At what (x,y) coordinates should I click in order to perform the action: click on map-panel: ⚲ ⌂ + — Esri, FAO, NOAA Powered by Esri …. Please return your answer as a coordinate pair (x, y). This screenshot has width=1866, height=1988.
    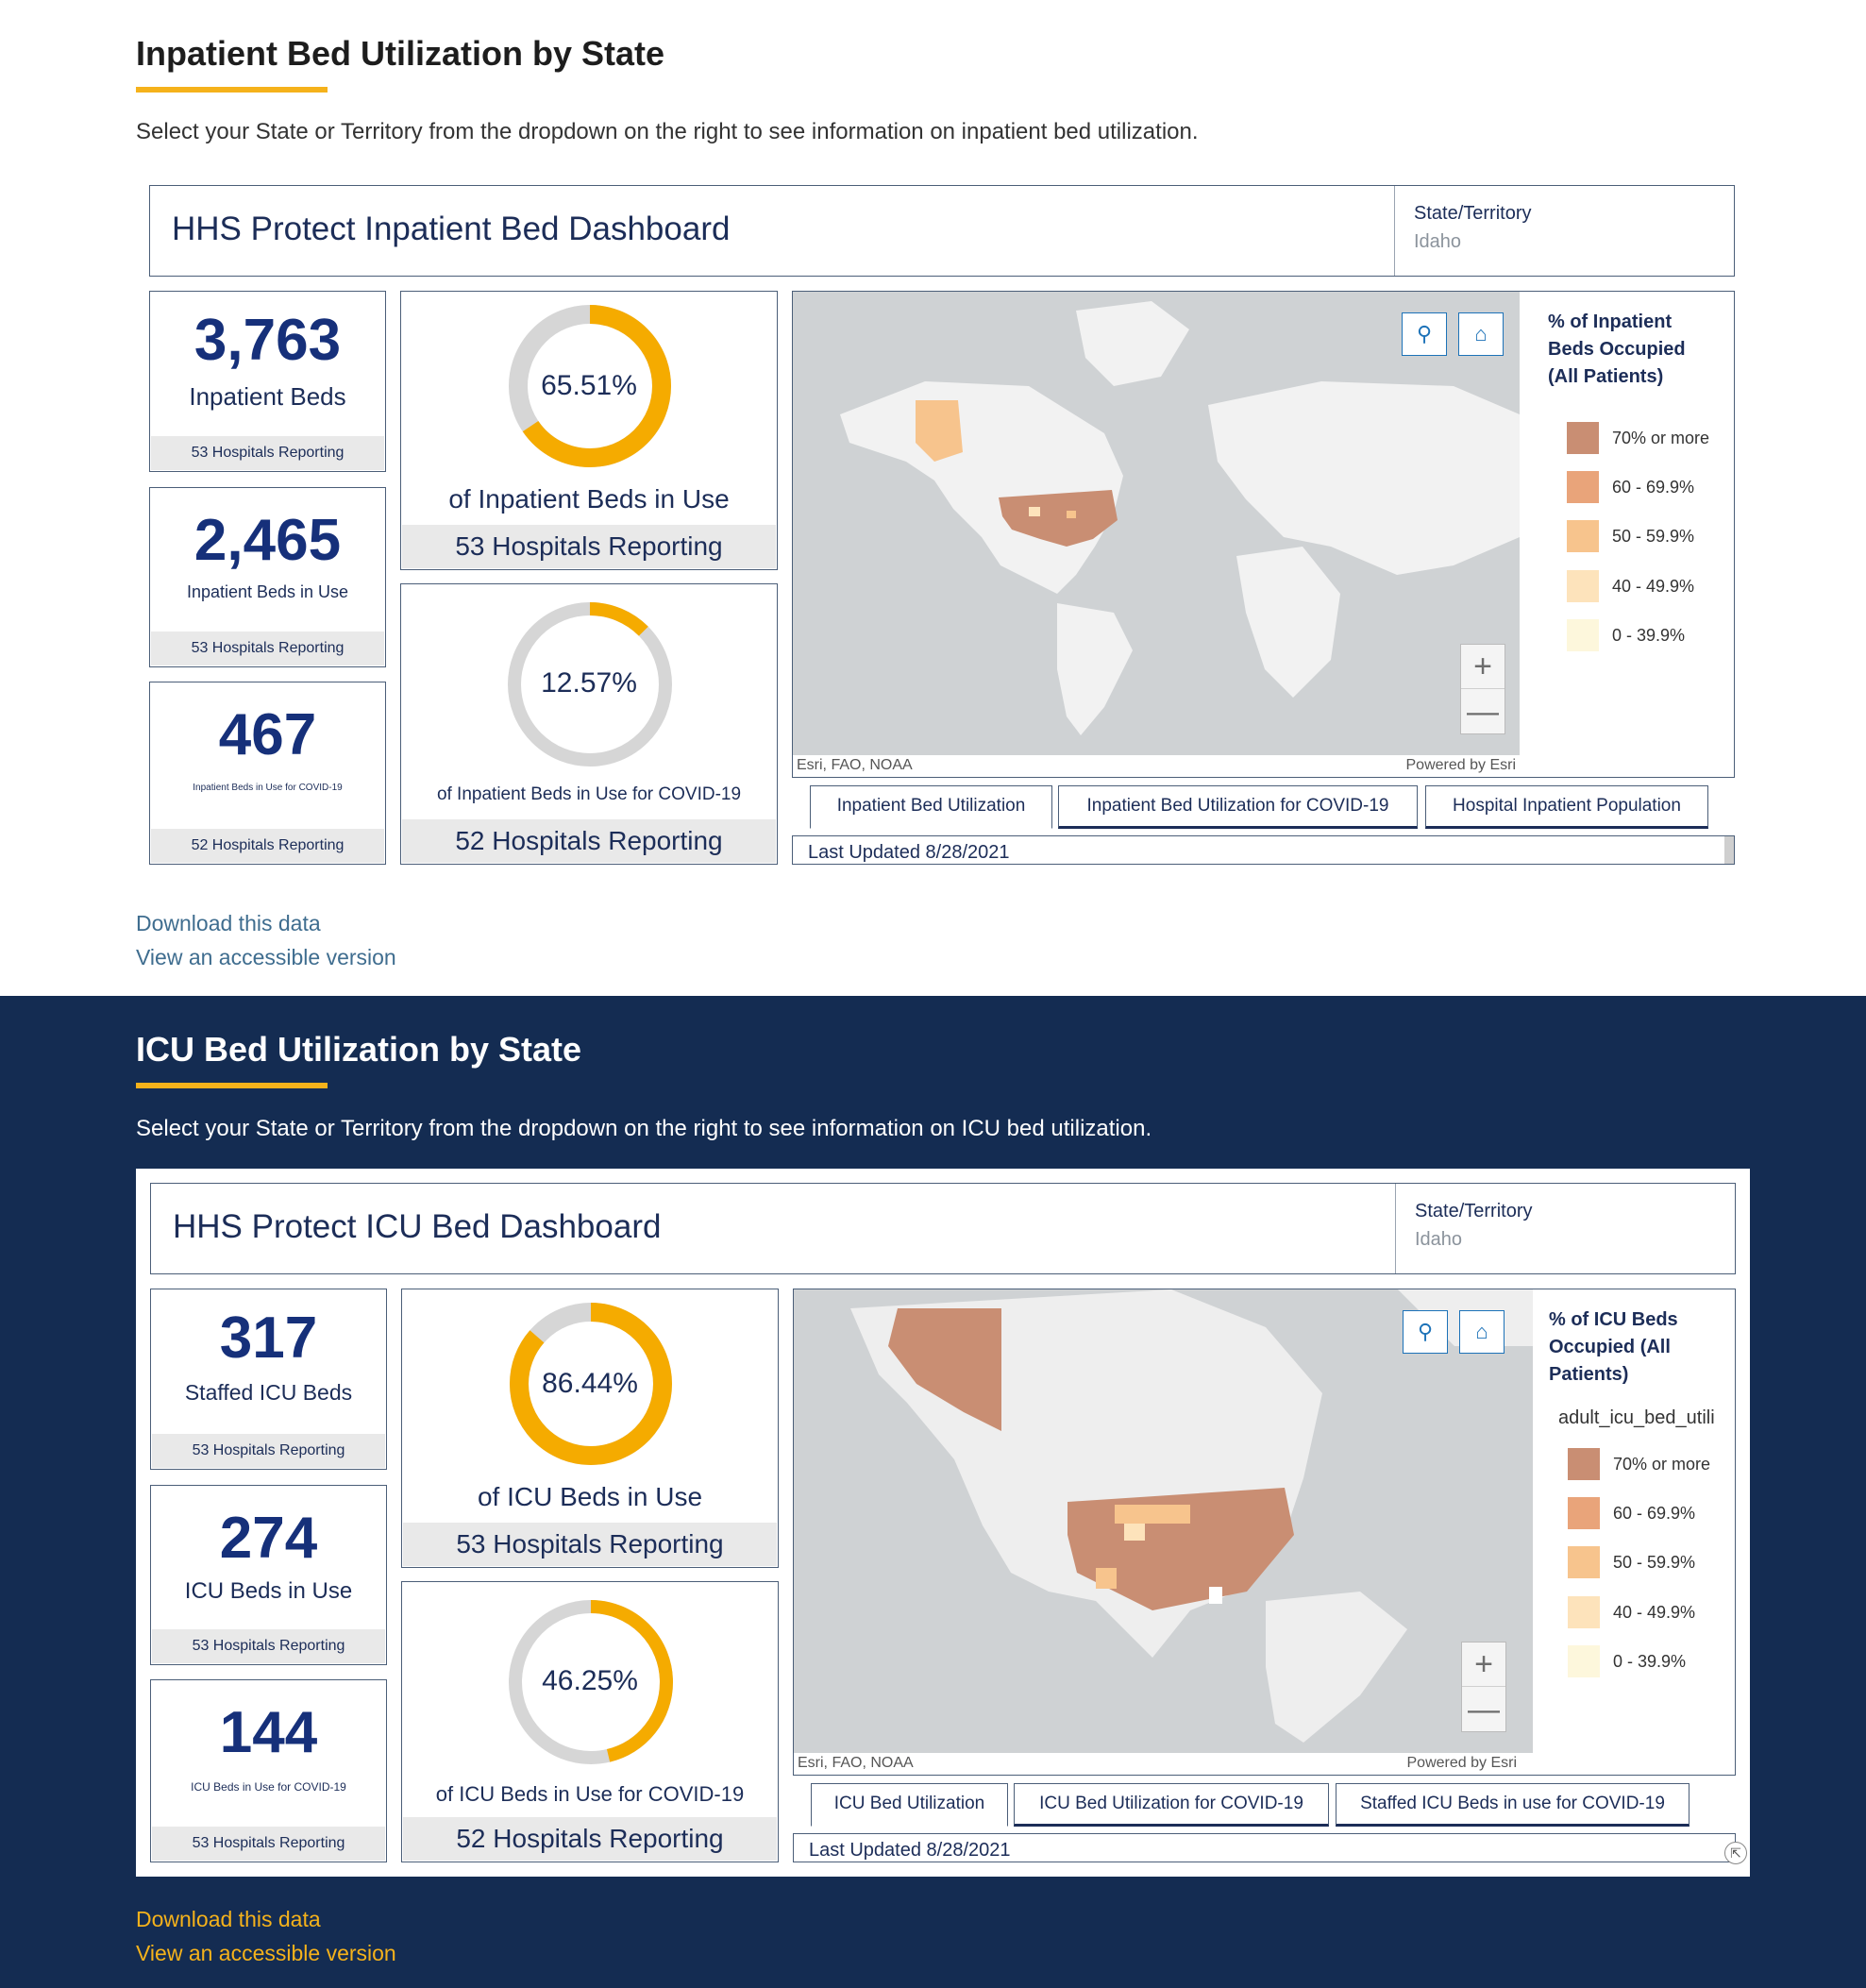
    Looking at the image, I should click on (1264, 1532).